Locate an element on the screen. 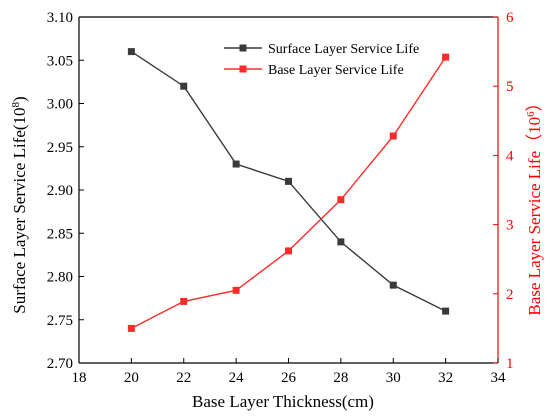 The height and width of the screenshot is (417, 550). left-y-tick-label: 2.75 is located at coordinates (60, 321).